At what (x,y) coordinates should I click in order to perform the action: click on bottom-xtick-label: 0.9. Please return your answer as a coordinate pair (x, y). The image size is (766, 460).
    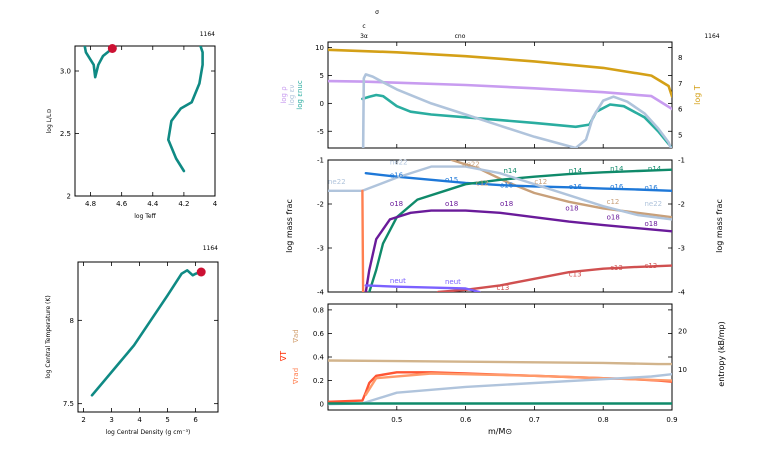
    Looking at the image, I should click on (671, 420).